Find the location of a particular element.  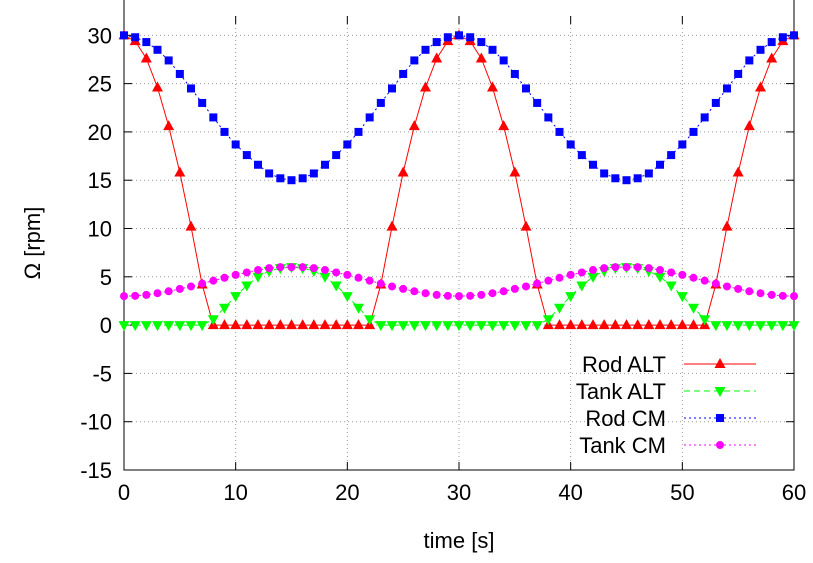

y-tick-label: -15 is located at coordinates (96, 470).